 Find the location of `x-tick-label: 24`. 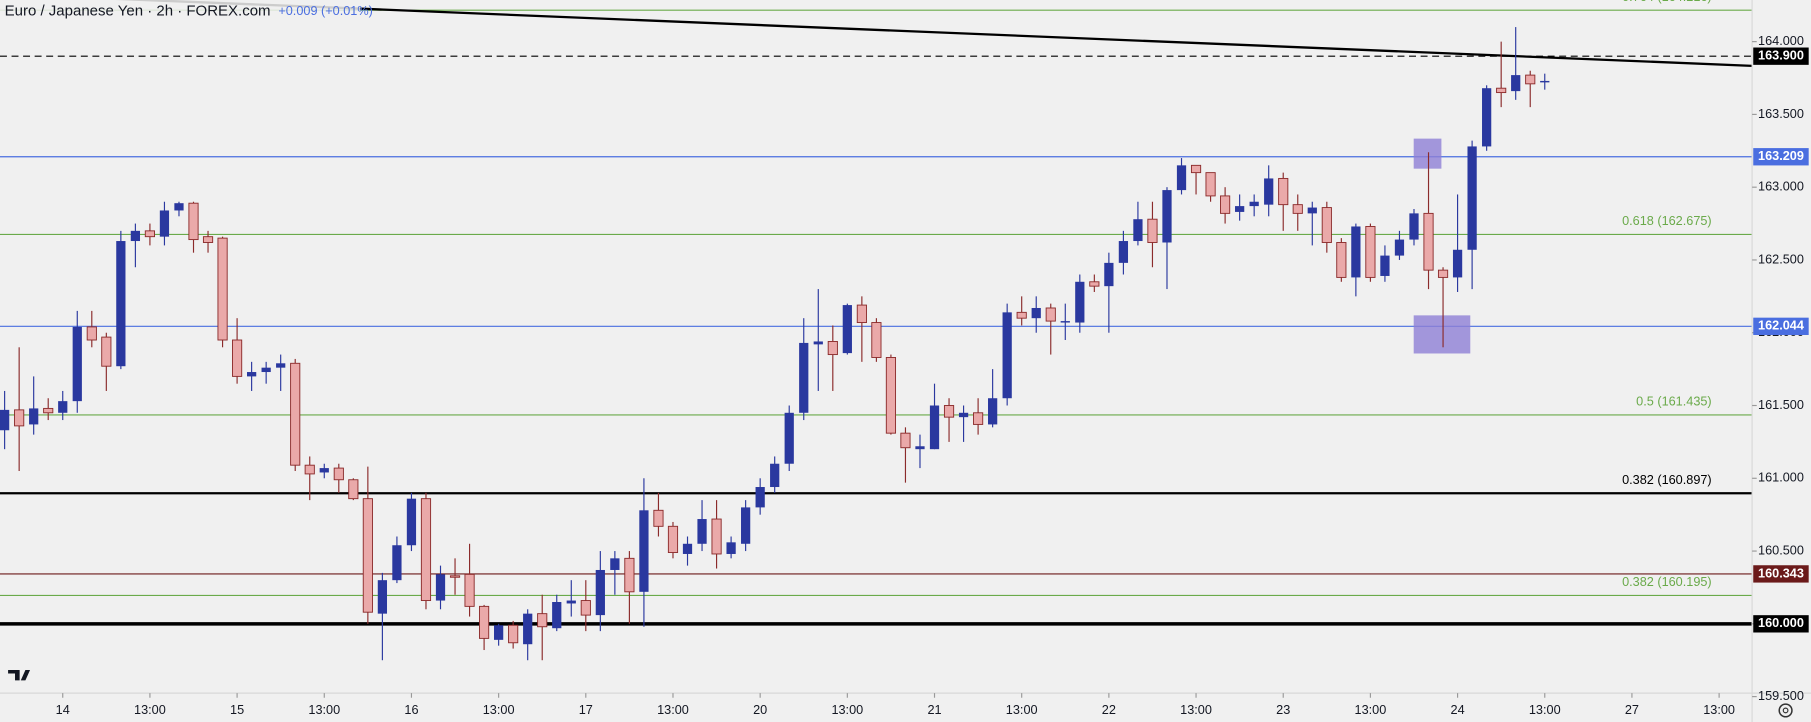

x-tick-label: 24 is located at coordinates (1458, 710).